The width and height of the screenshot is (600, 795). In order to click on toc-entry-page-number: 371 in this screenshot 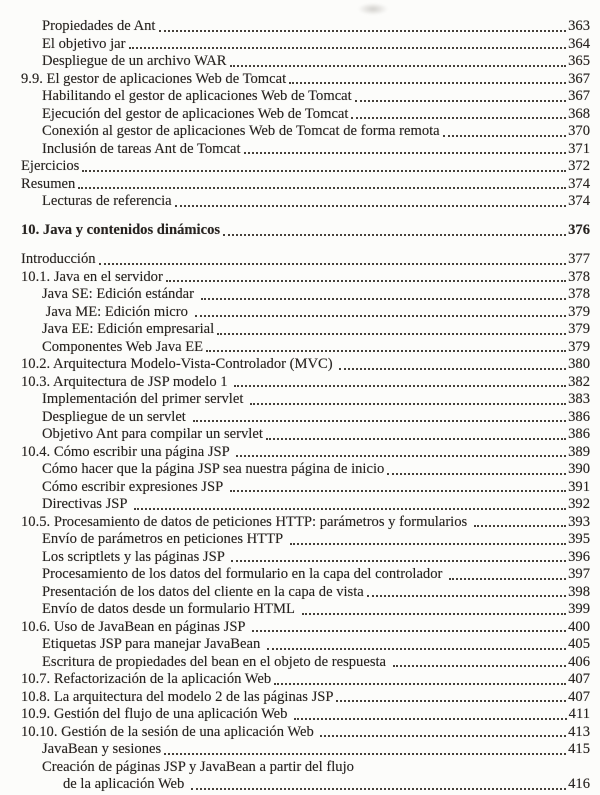, I will do `click(579, 148)`.